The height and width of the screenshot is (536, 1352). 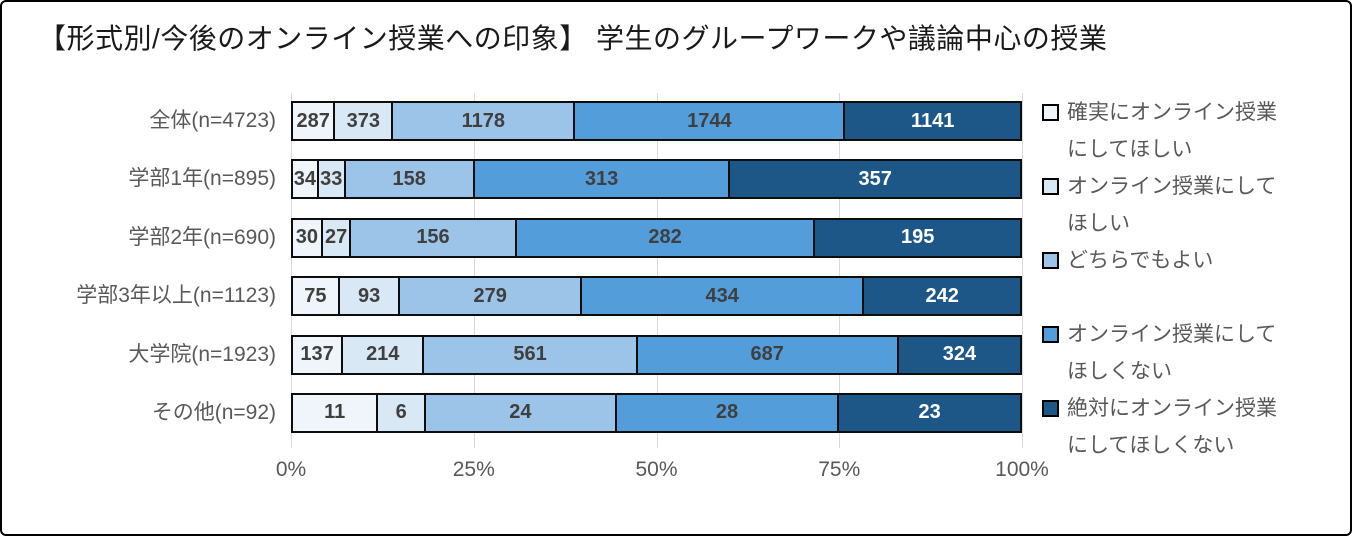 I want to click on segment-value-label: 33, so click(x=331, y=178).